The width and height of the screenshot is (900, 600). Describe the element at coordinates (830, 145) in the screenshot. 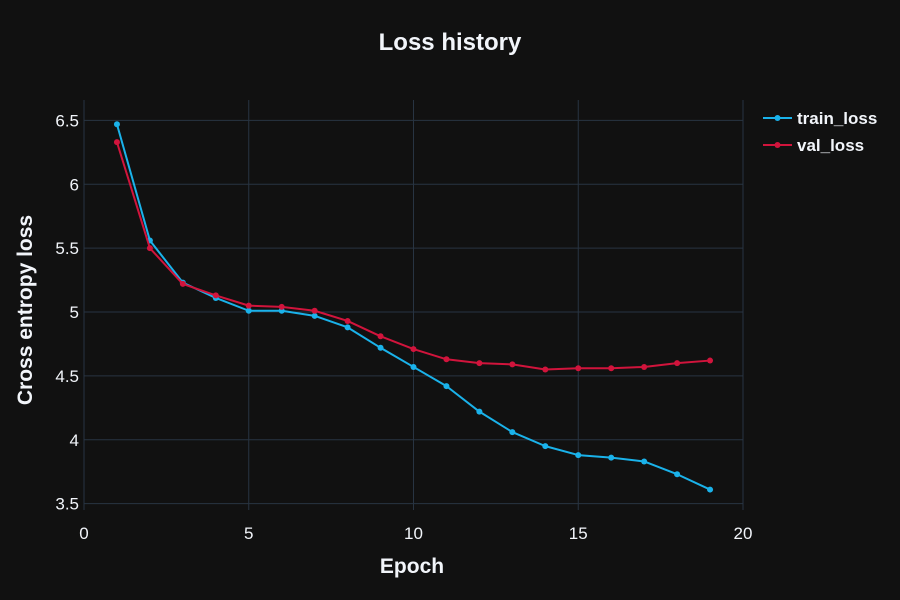

I see `legend-label: val_loss` at that location.